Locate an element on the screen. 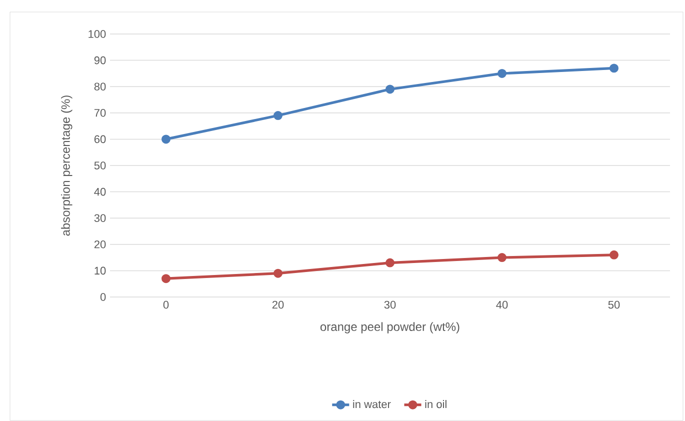 This screenshot has height=421, width=685. y-tick-label: 20 is located at coordinates (100, 244).